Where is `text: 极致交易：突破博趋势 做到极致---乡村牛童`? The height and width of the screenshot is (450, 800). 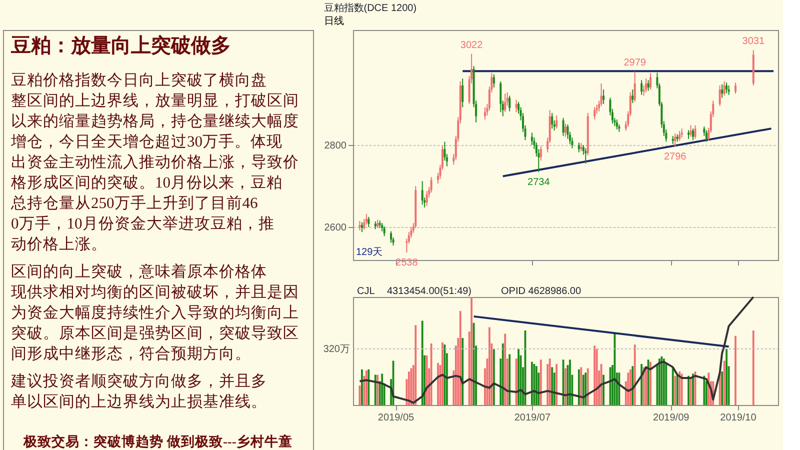
text: 极致交易：突破博趋势 做到极致---乡村牛童 is located at coordinates (157, 441).